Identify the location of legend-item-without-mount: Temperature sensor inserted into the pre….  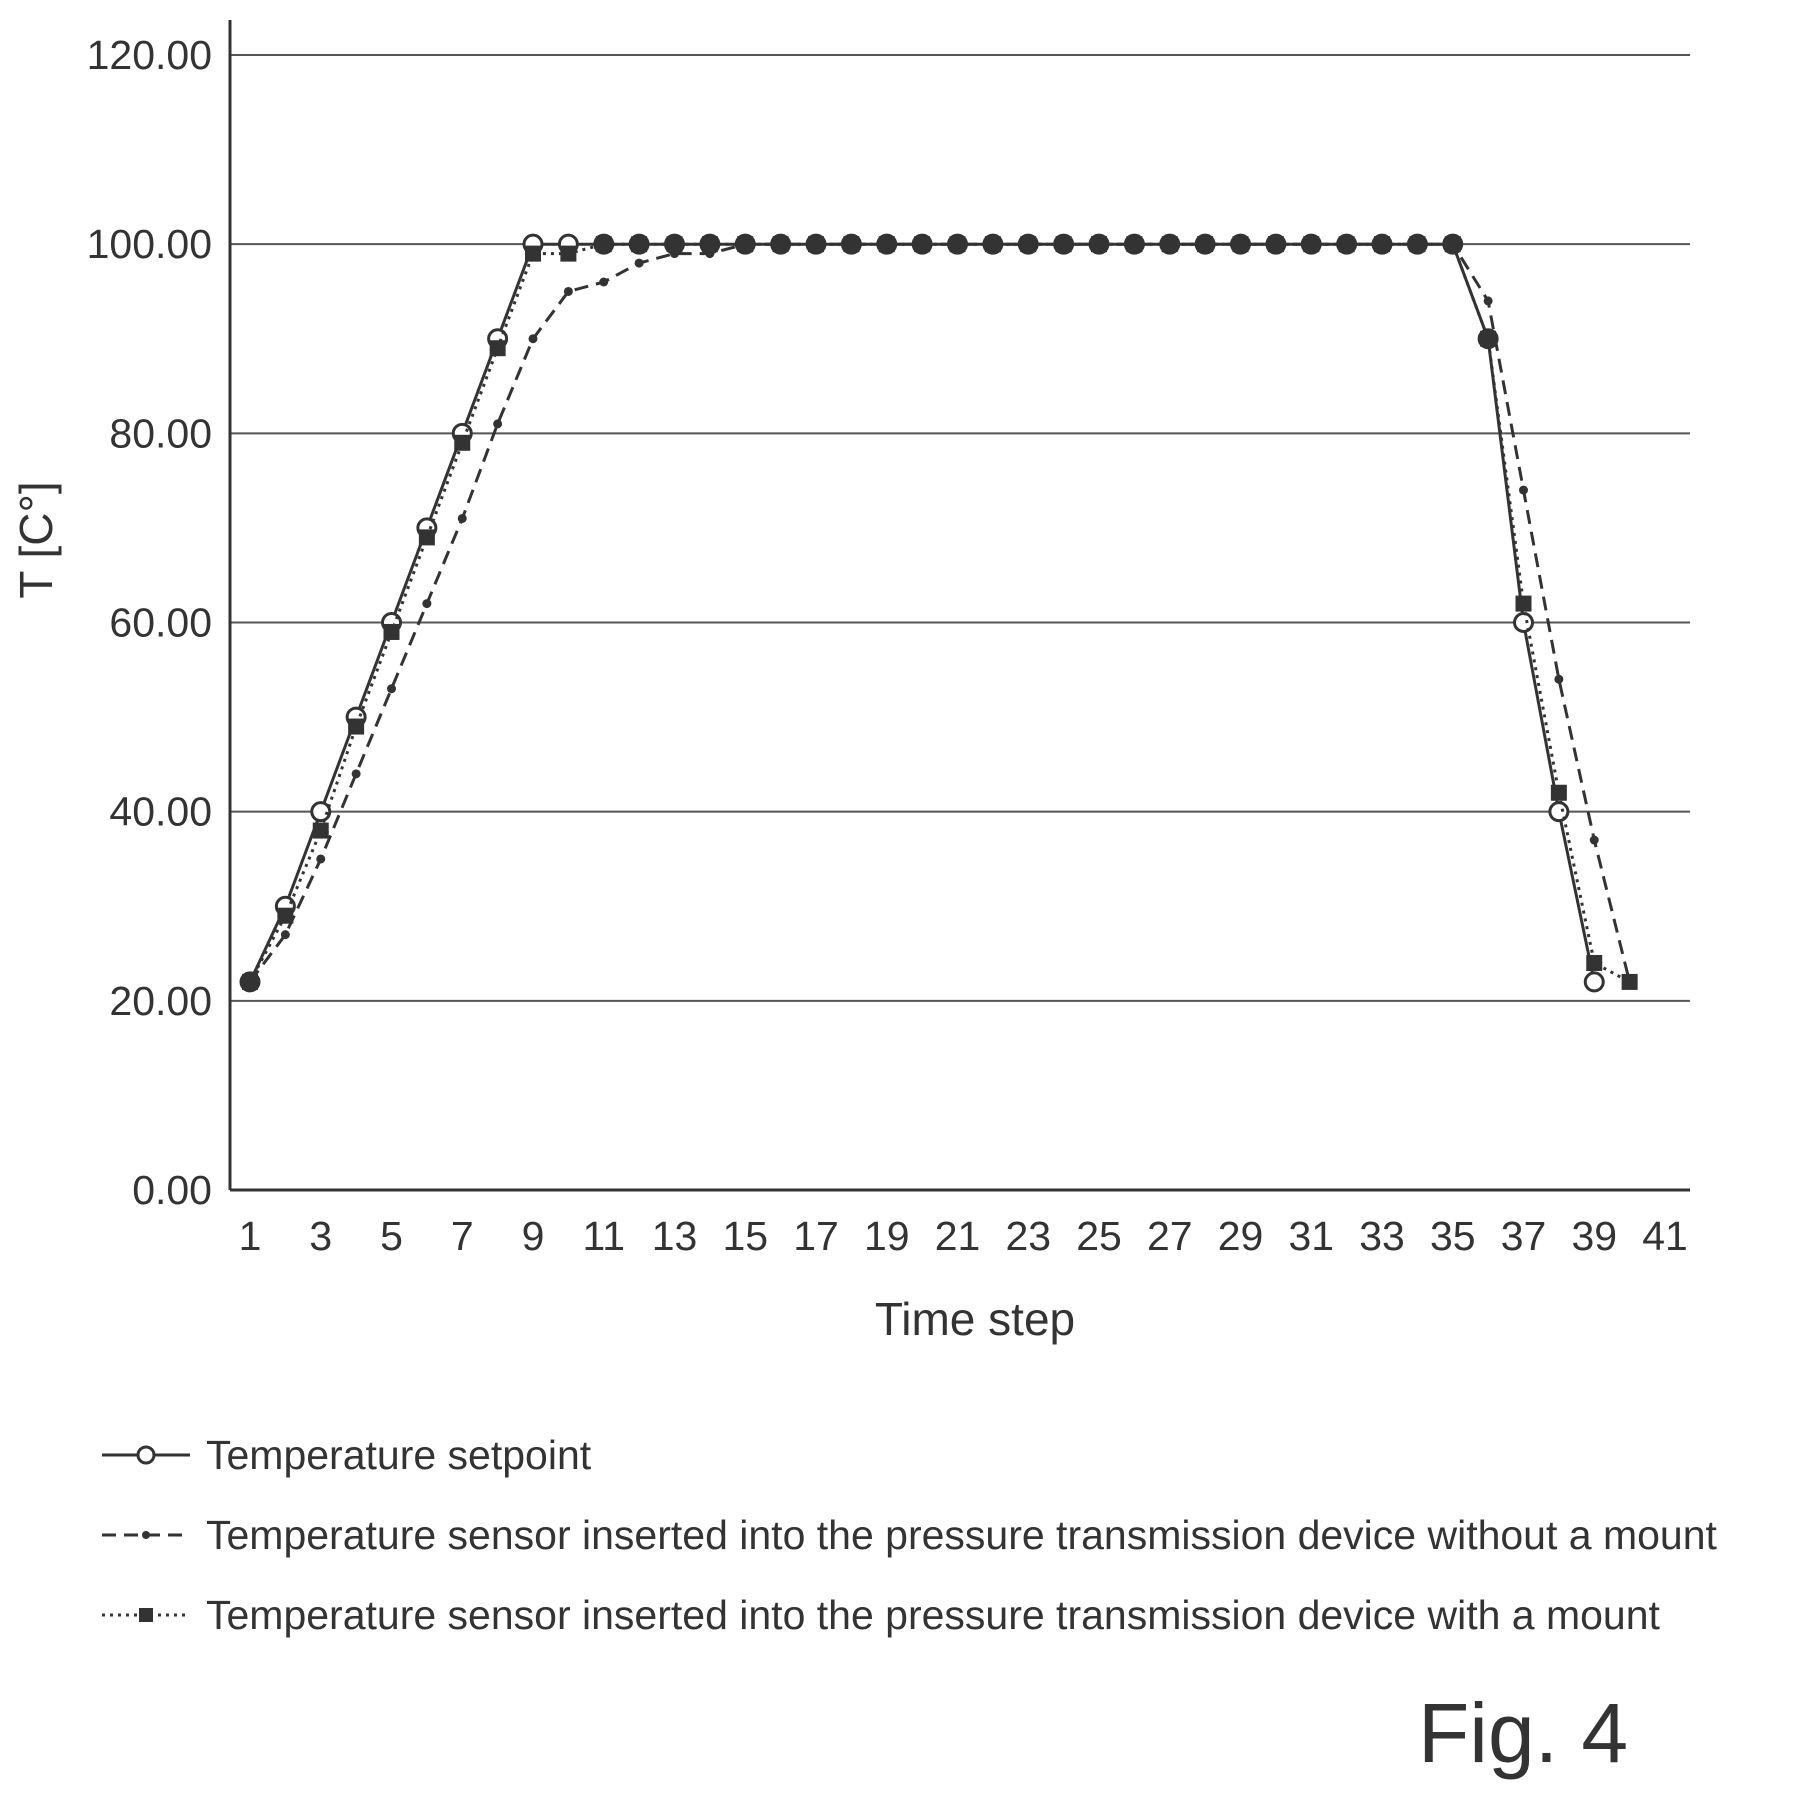
(908, 1535).